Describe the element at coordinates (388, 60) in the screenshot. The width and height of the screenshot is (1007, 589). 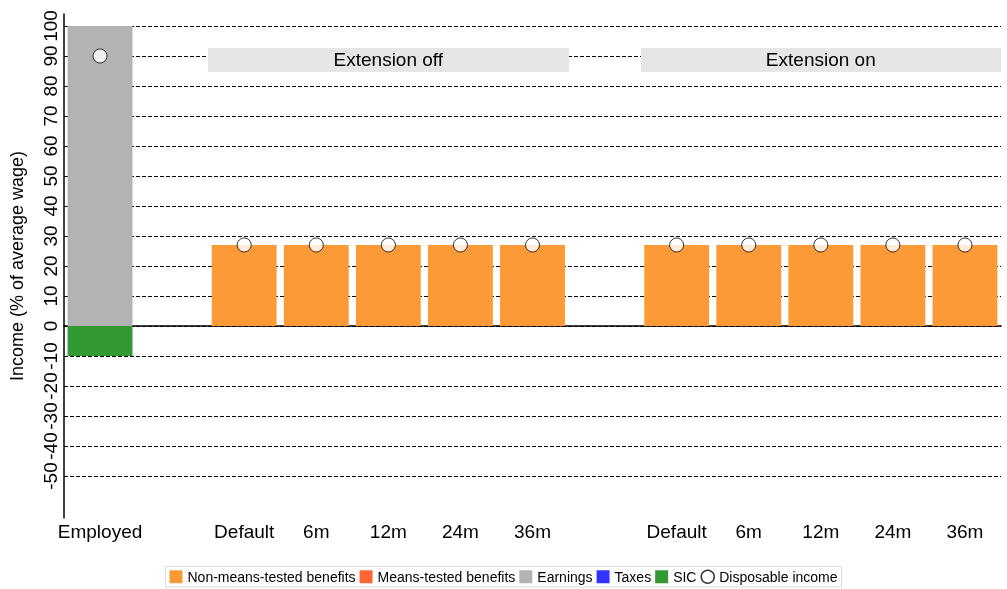
I see `group-header: Extension off` at that location.